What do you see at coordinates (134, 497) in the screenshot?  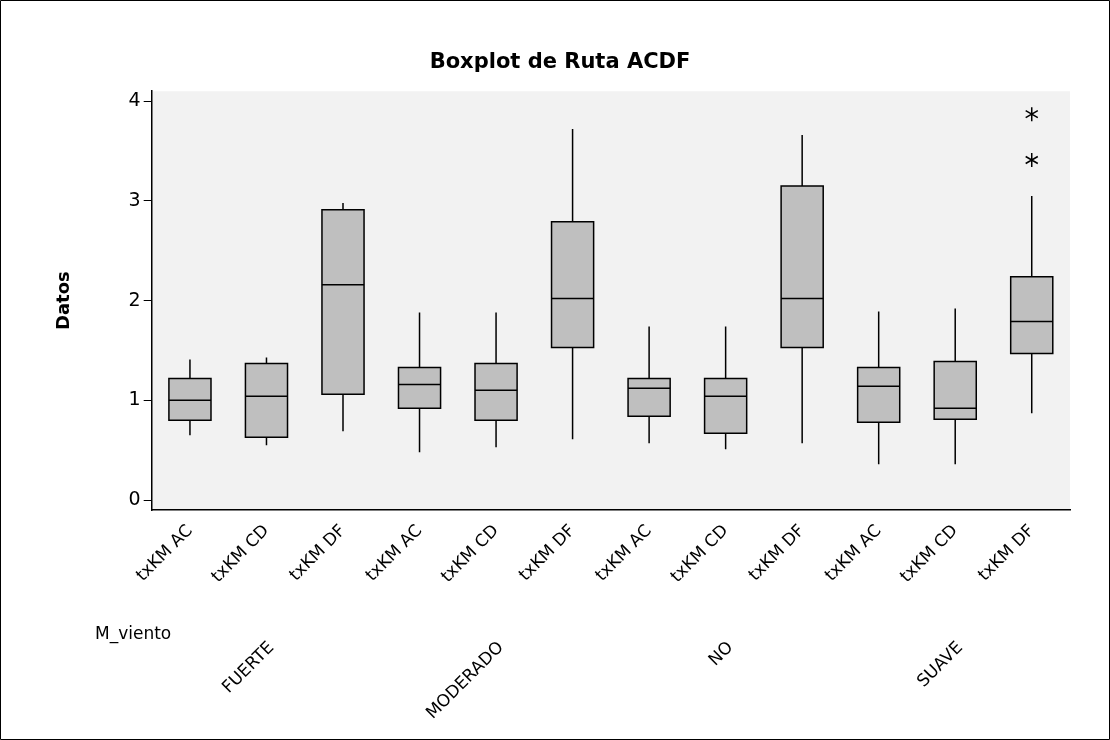 I see `y-tick-label: 0` at bounding box center [134, 497].